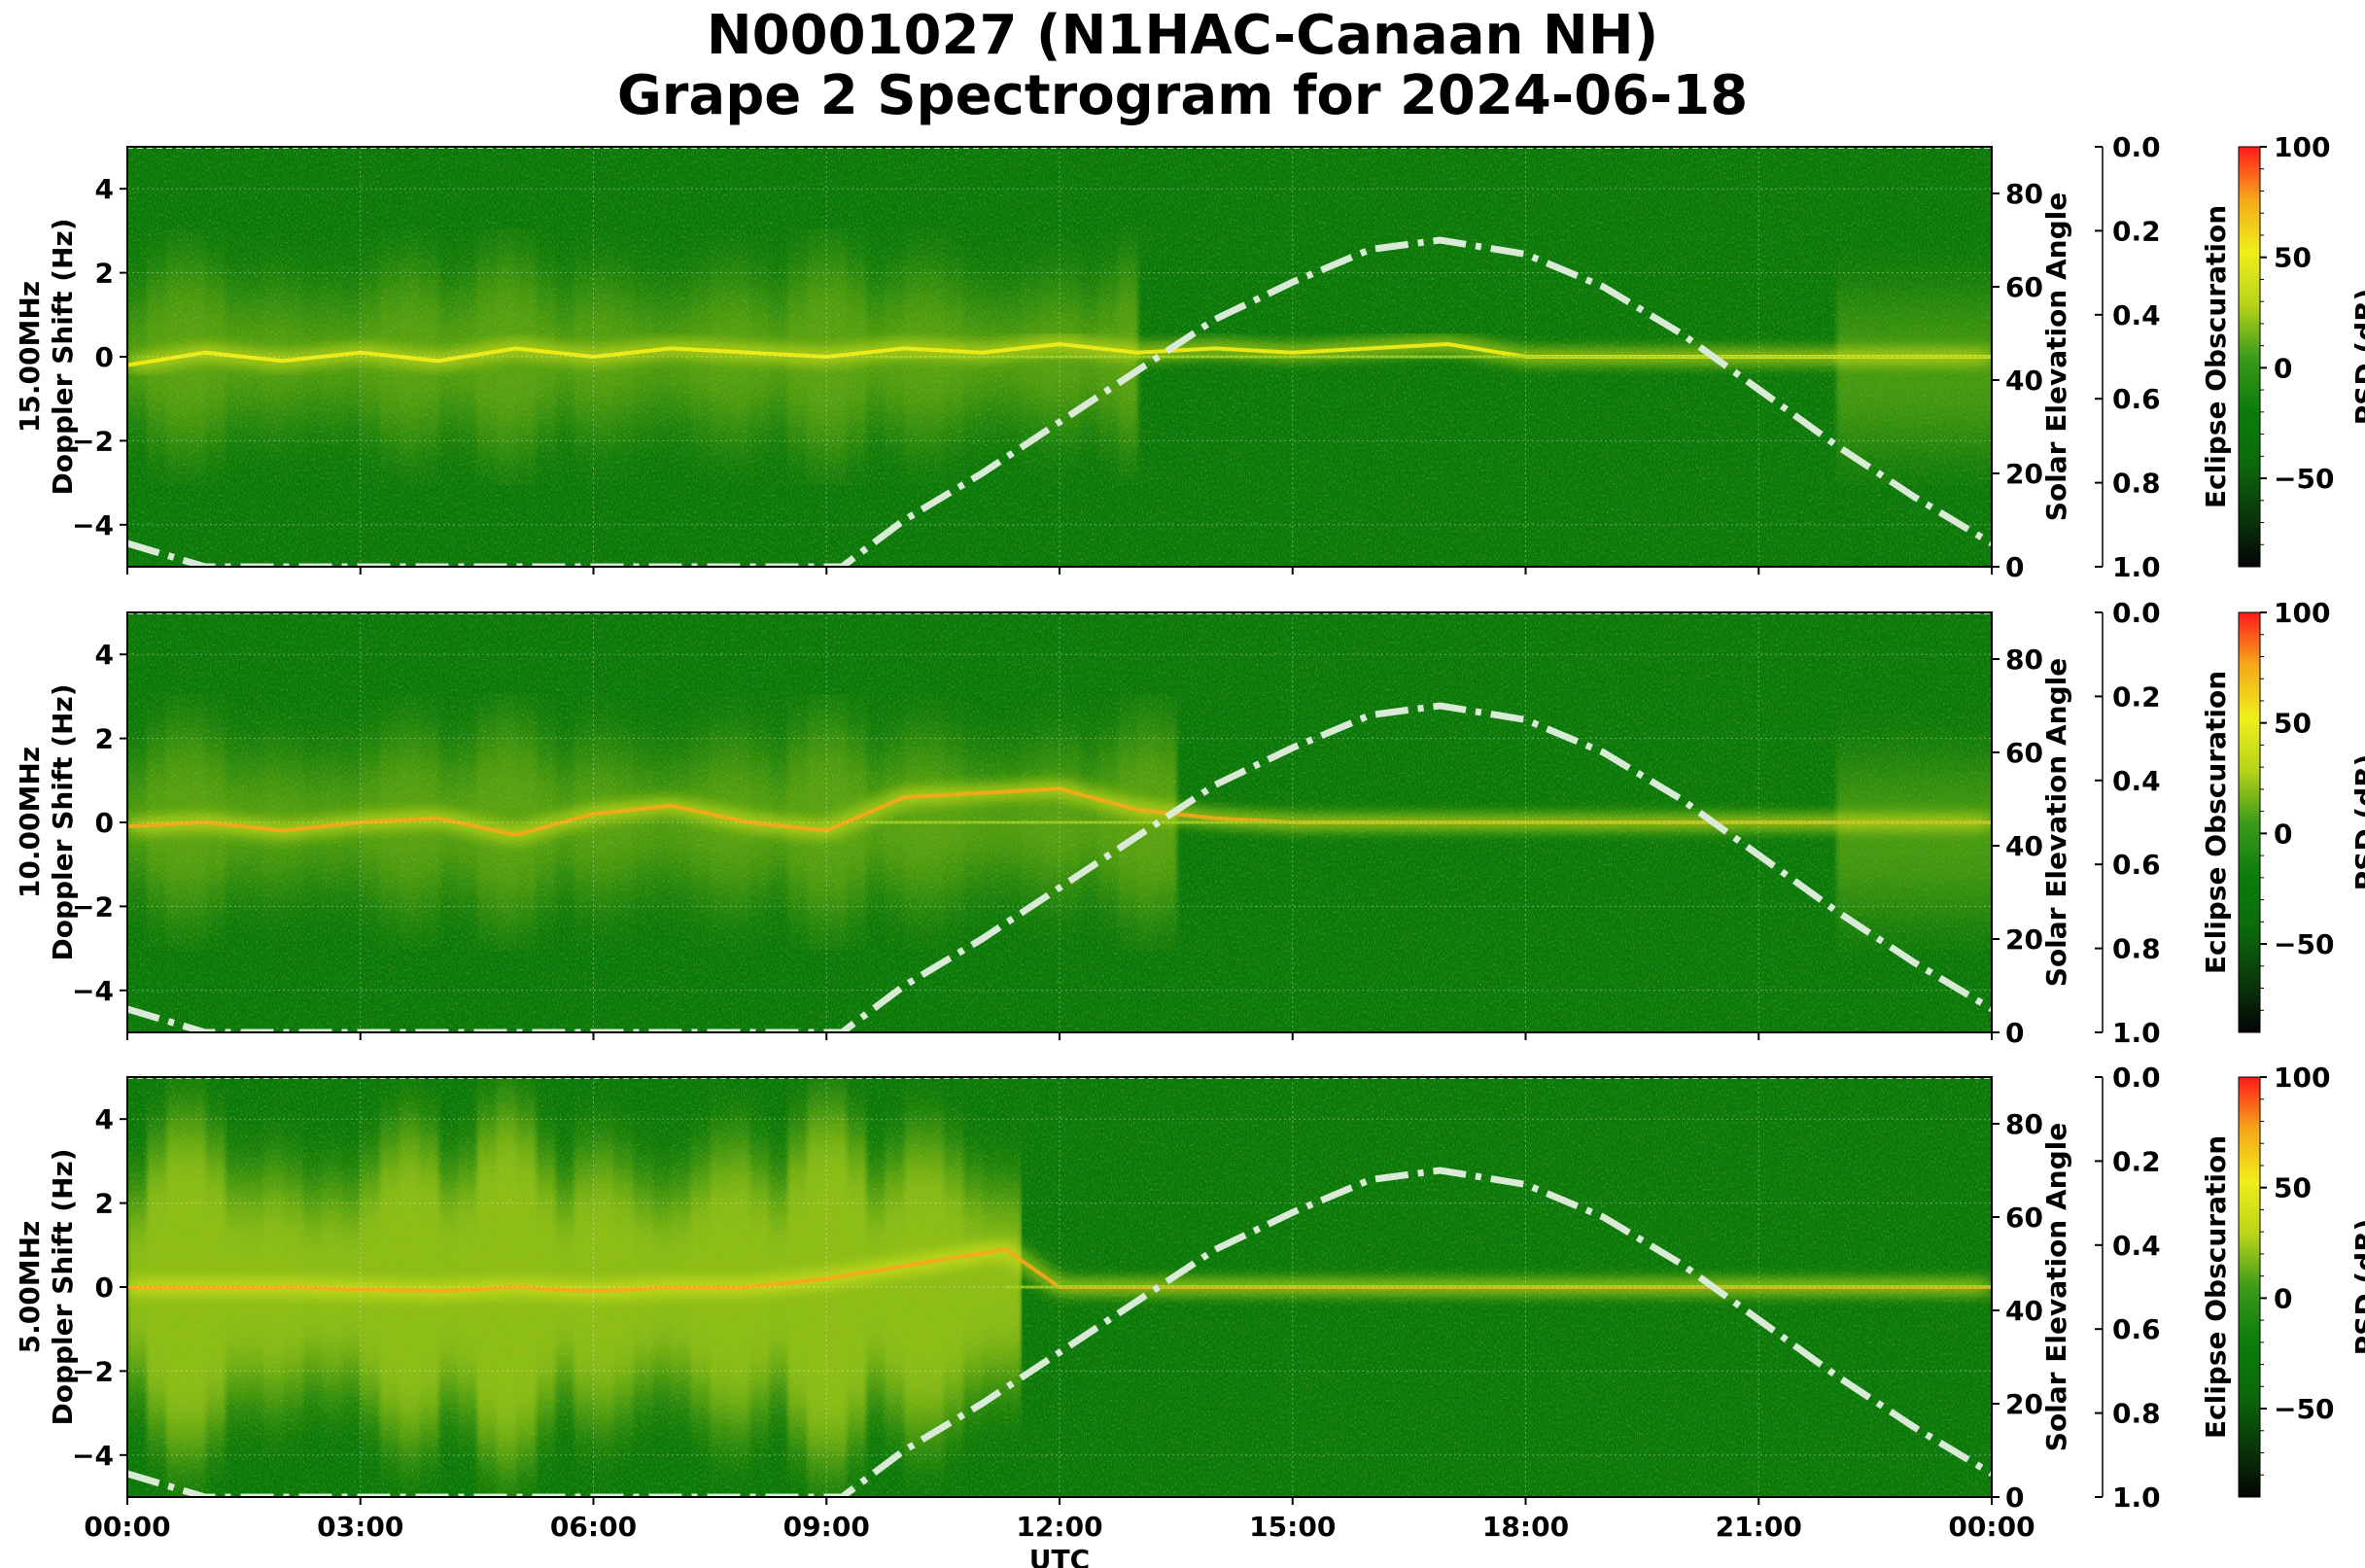 The width and height of the screenshot is (2365, 1568). What do you see at coordinates (2136, 949) in the screenshot?
I see `eclipse-tick-label: 0.8` at bounding box center [2136, 949].